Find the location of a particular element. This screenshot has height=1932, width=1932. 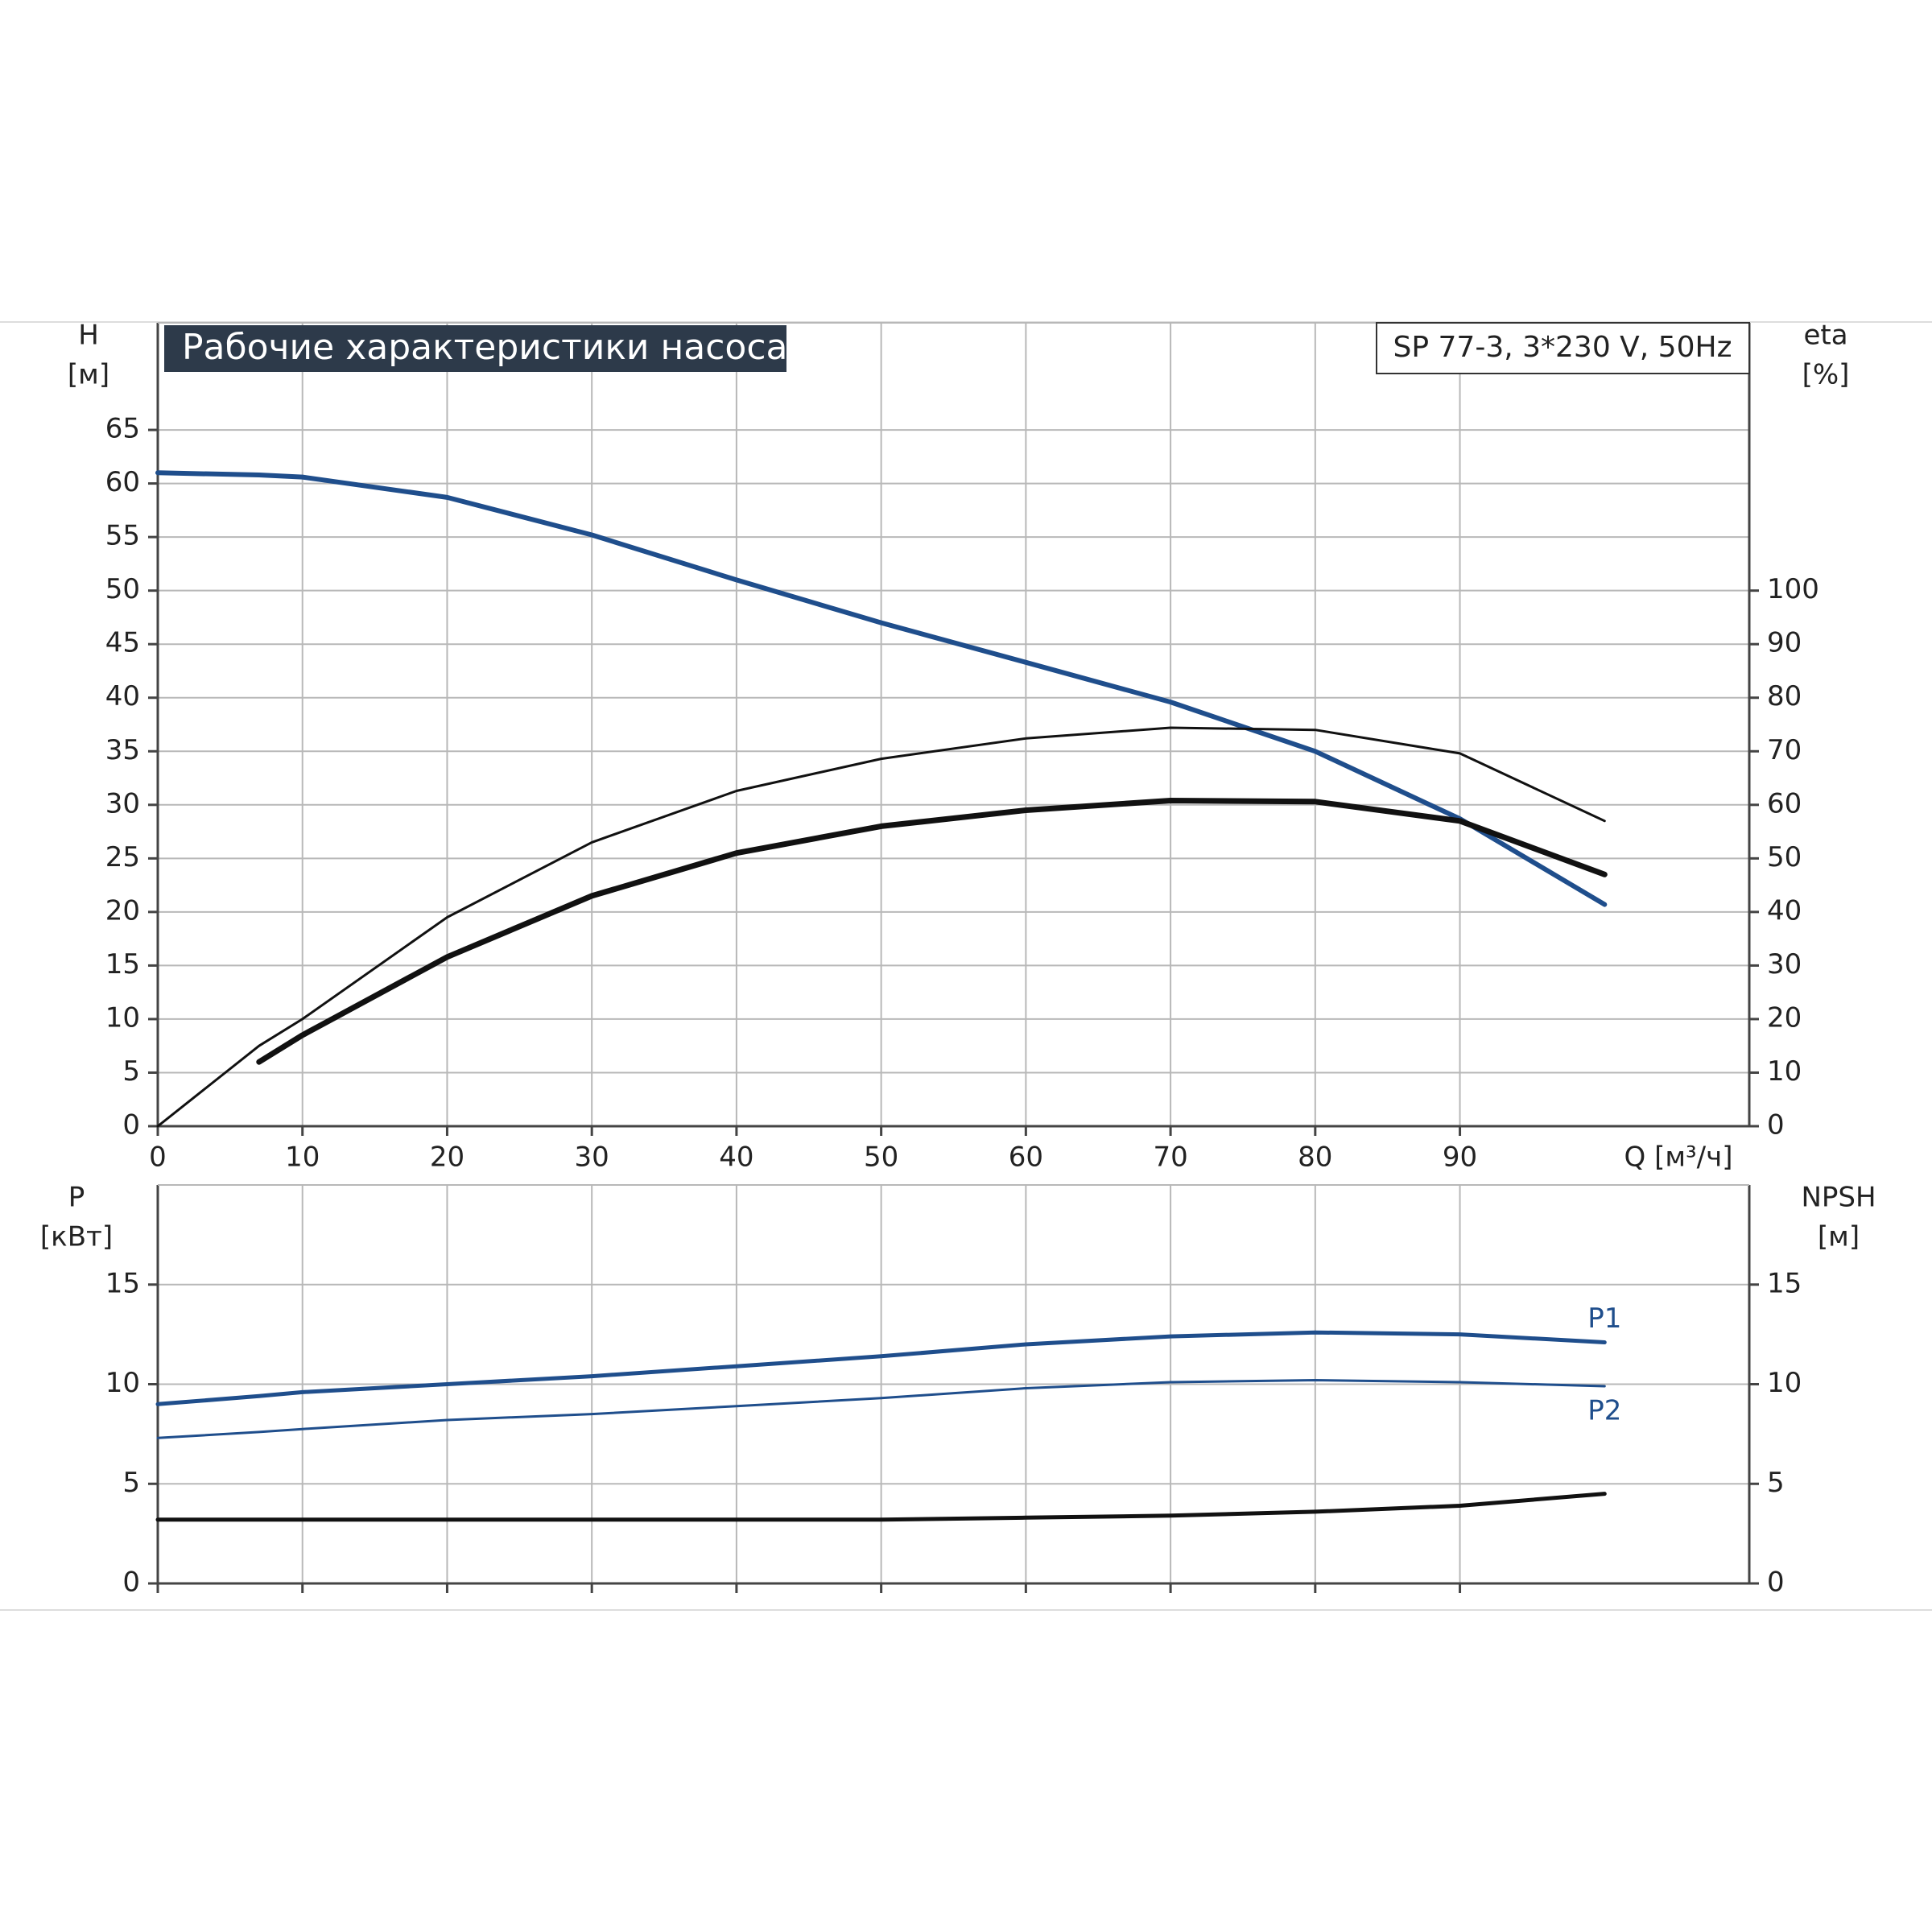

x-tick-label: 10 is located at coordinates (302, 1157).